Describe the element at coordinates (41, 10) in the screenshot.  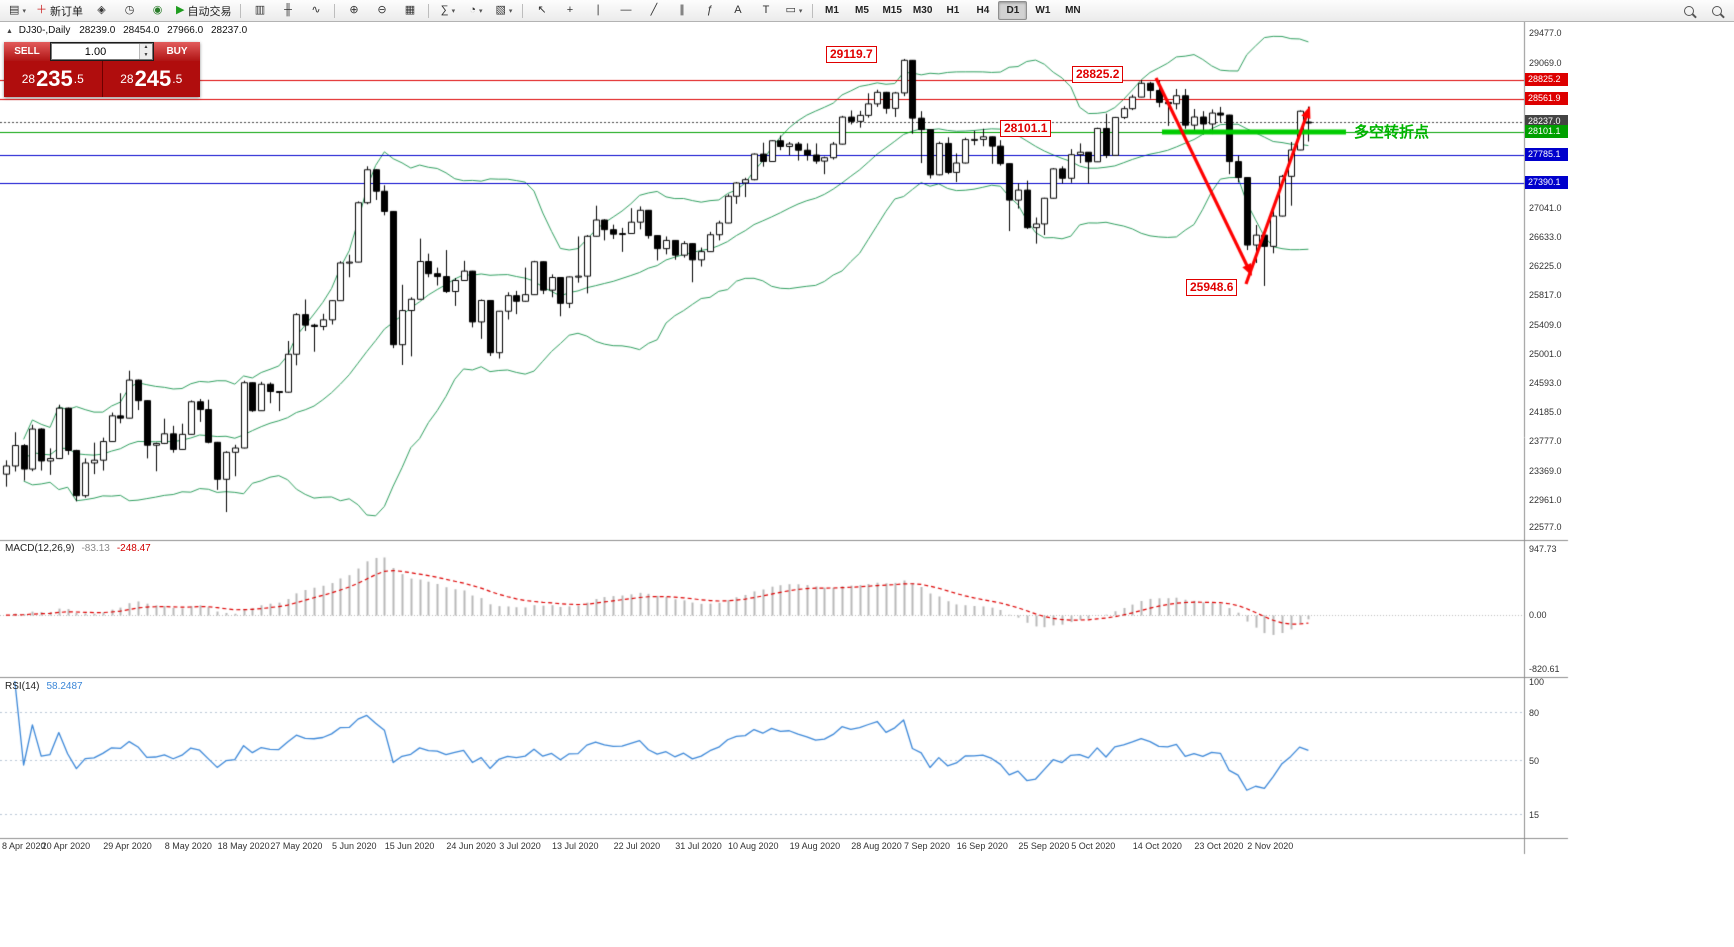
I see `new-order-icon: ＋` at that location.